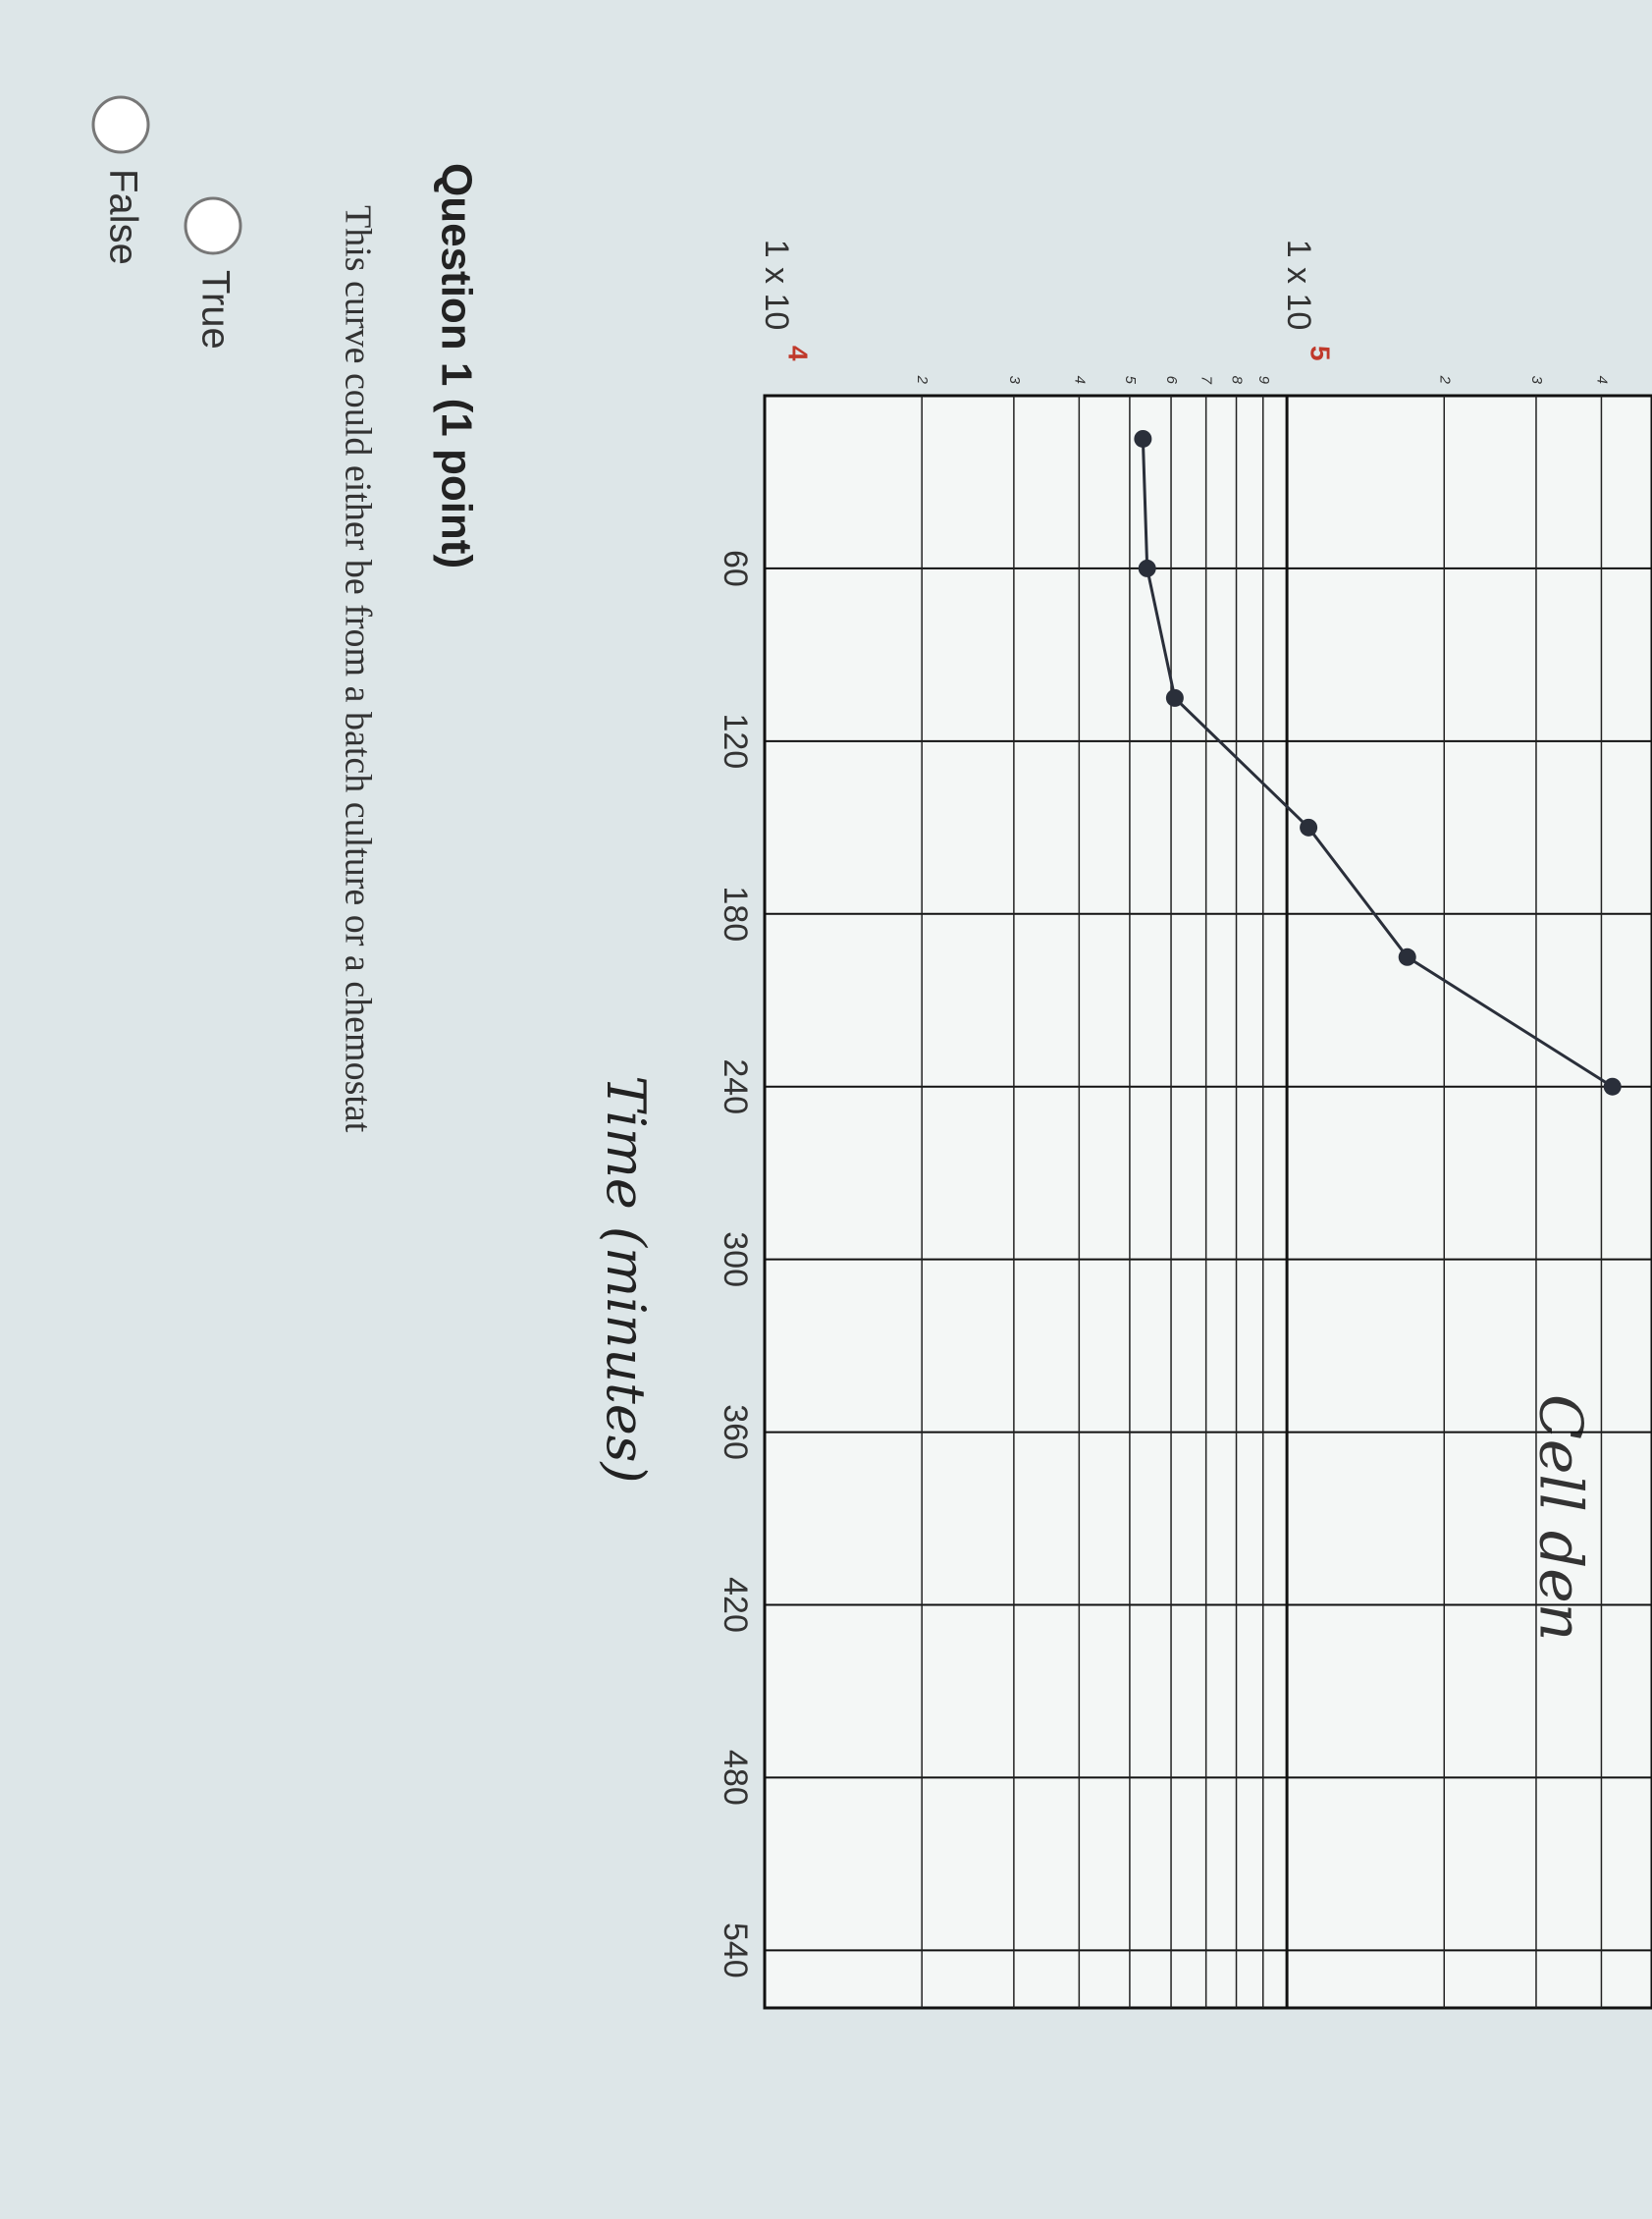 Image resolution: width=1652 pixels, height=2219 pixels. I want to click on x-tick-label: 360, so click(735, 1432).